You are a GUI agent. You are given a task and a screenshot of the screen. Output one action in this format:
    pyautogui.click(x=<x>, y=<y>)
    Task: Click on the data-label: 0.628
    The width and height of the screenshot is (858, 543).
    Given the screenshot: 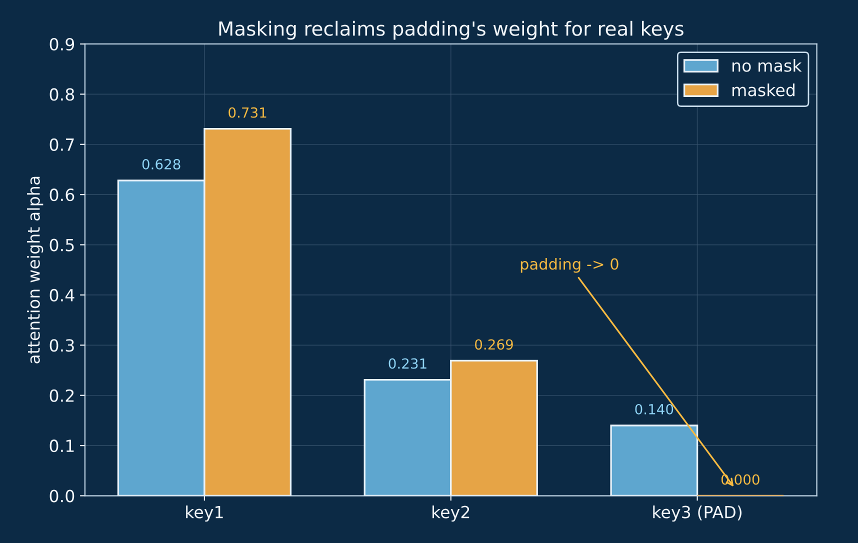 What is the action you would take?
    pyautogui.click(x=161, y=164)
    